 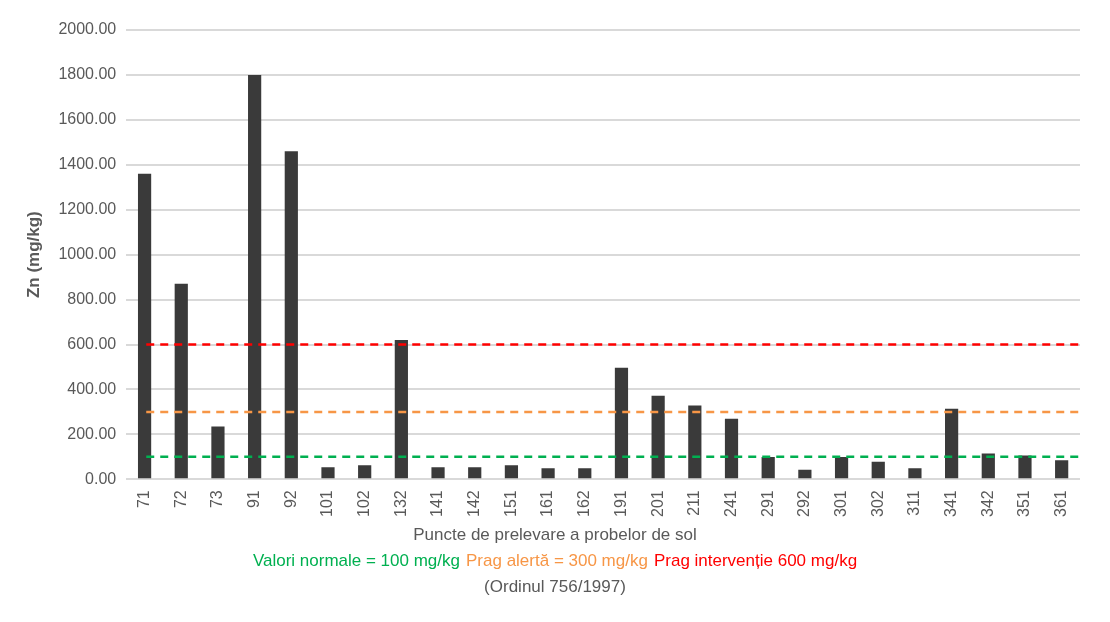 I want to click on y-tick-label: 600.00, so click(x=92, y=343).